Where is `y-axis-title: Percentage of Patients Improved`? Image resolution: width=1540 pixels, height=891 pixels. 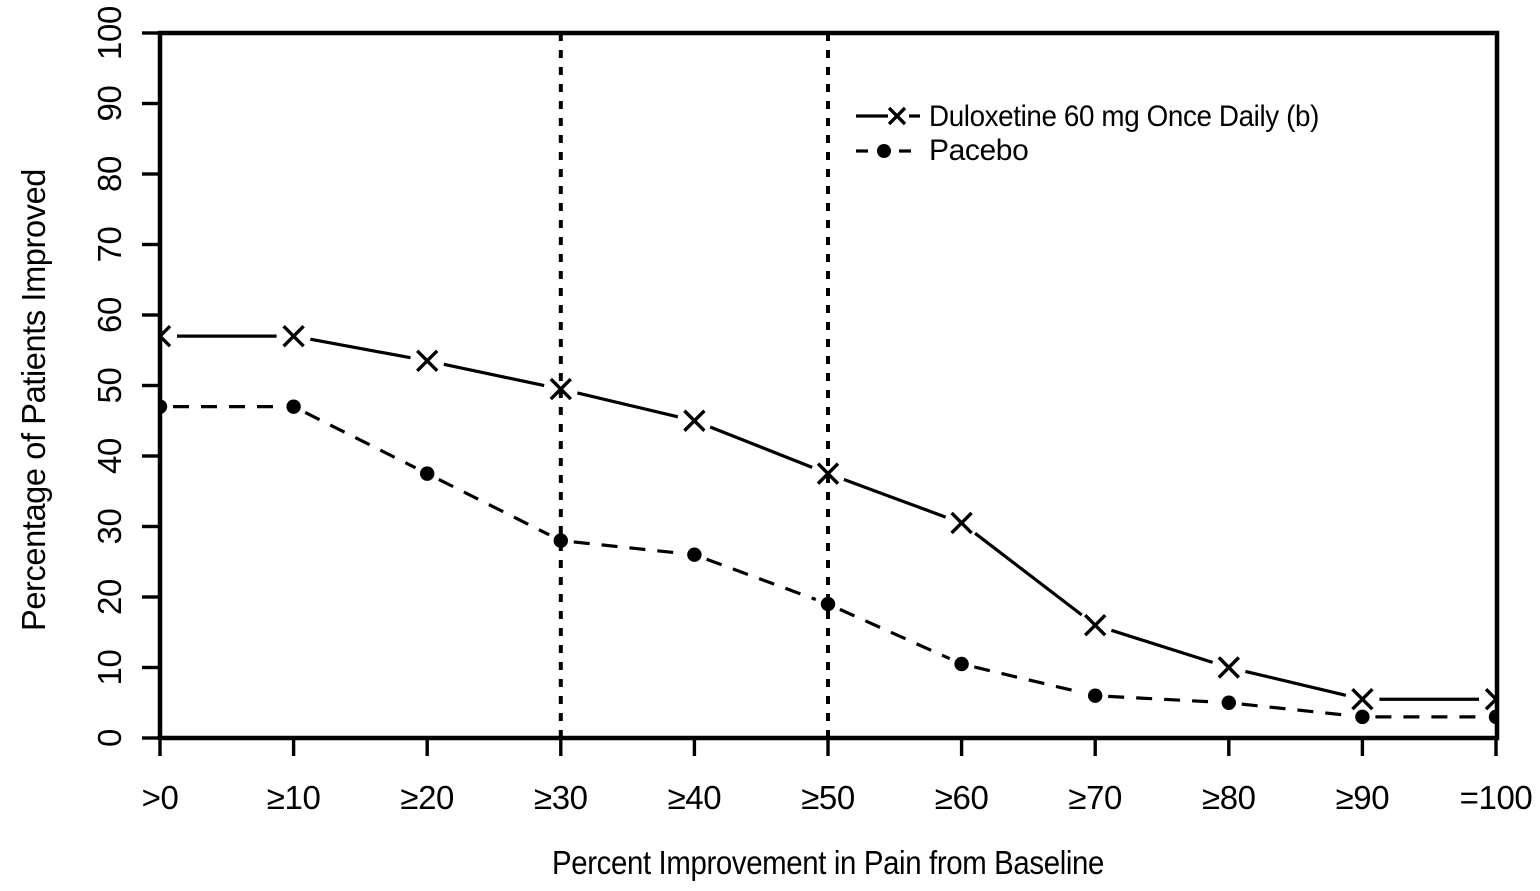
y-axis-title: Percentage of Patients Improved is located at coordinates (33, 400).